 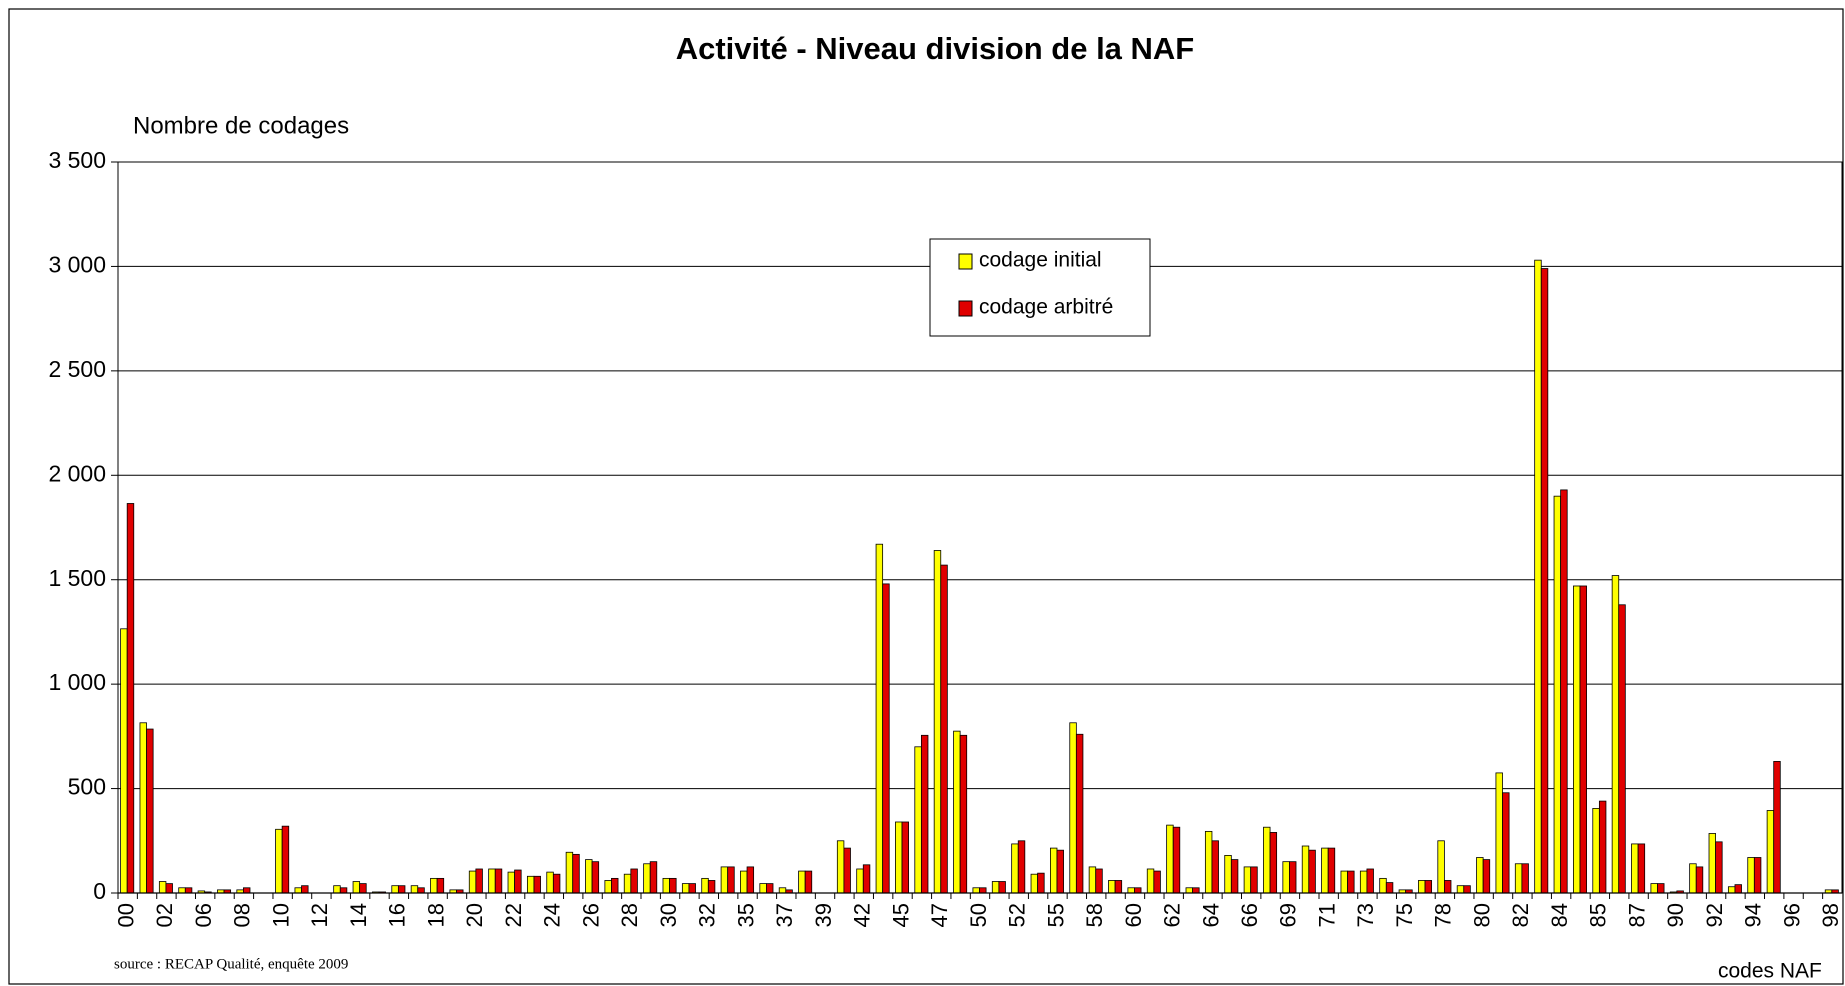 What do you see at coordinates (552, 915) in the screenshot?
I see `x-tick-label: 24` at bounding box center [552, 915].